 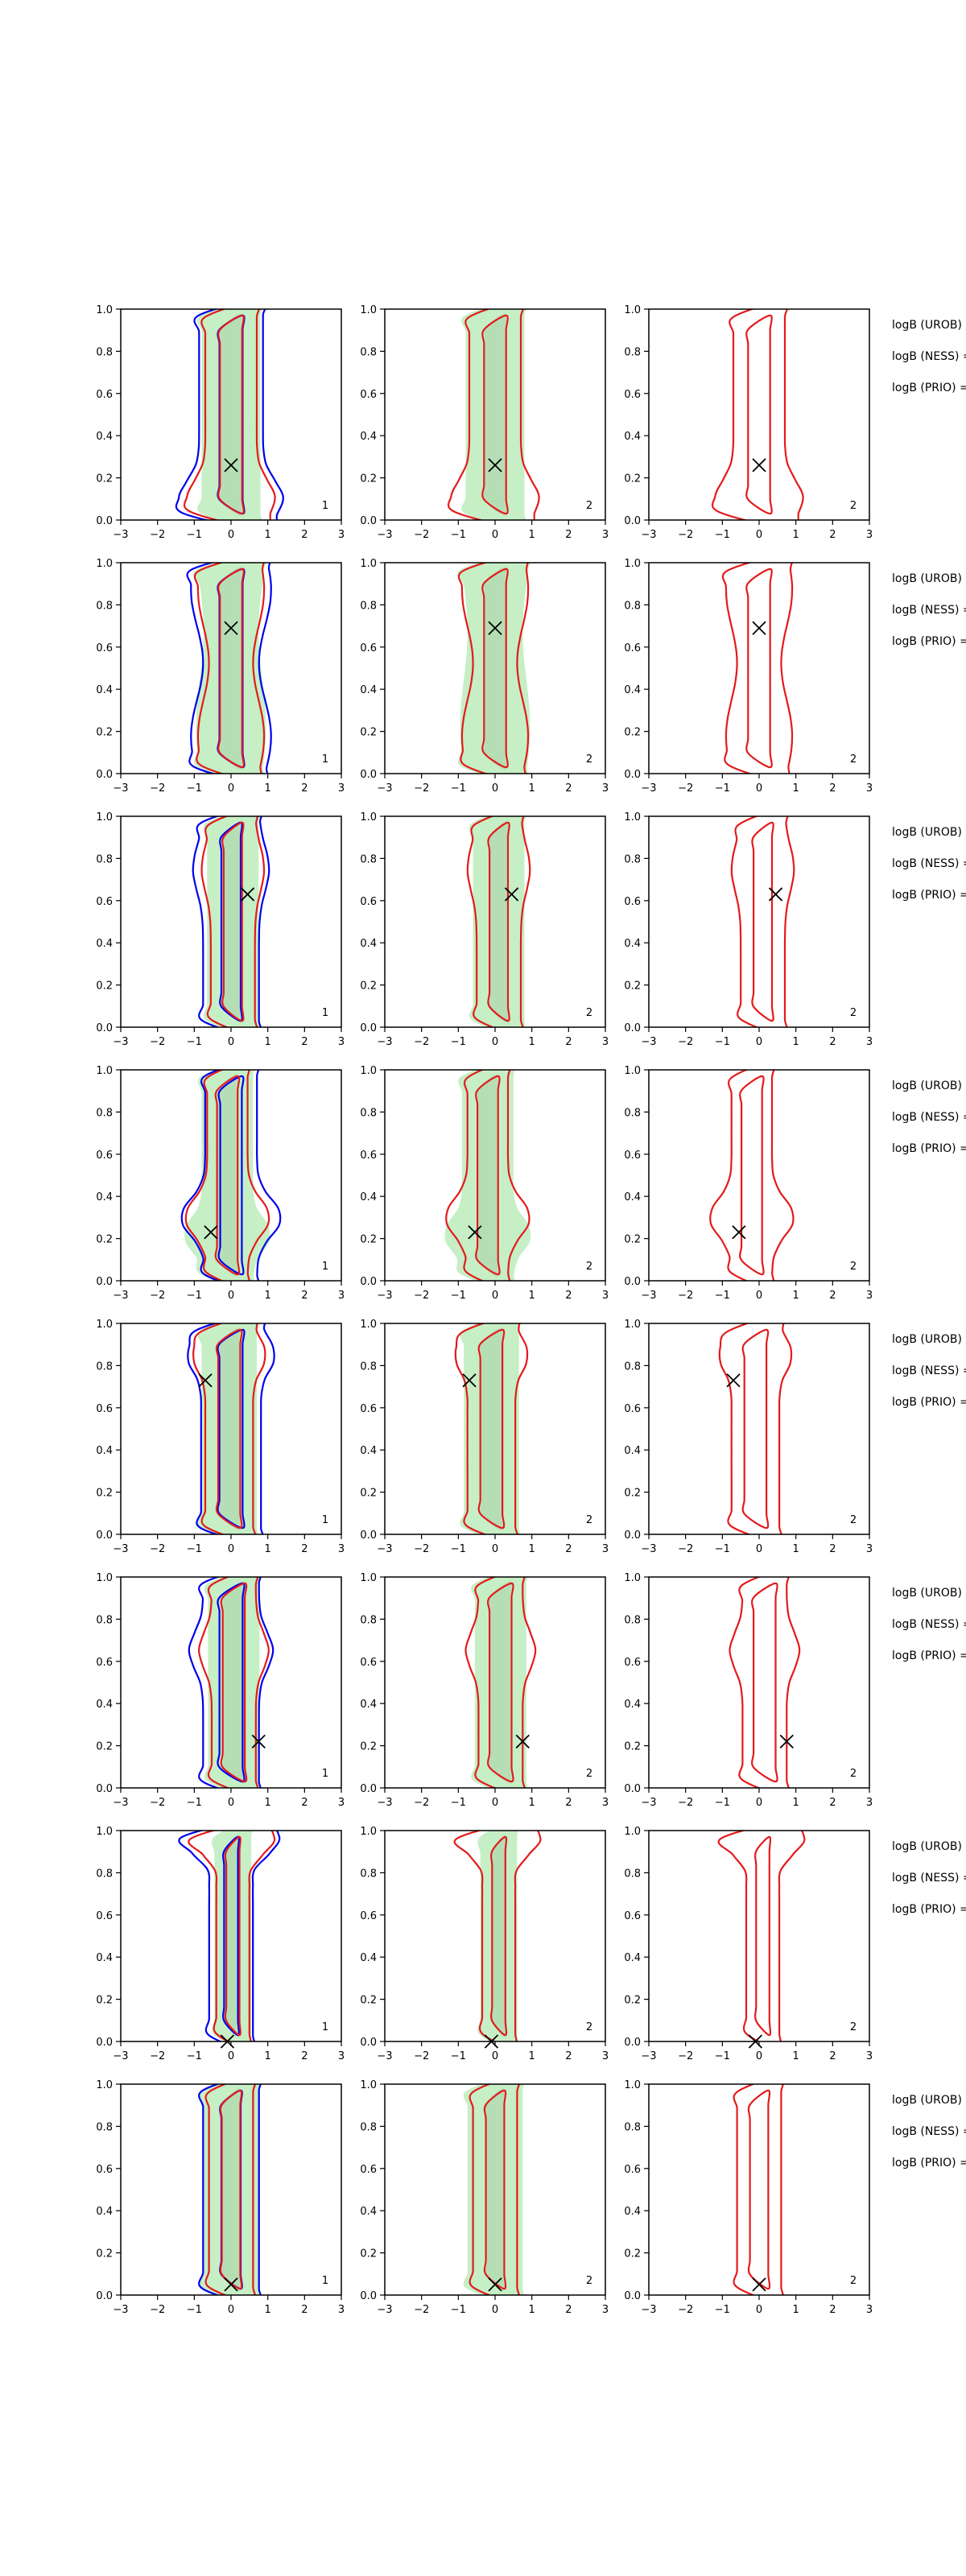 What do you see at coordinates (221, 422) in the screenshot?
I see `panel-r1-c1: −3 −2 −1 0 1 2 3 0.0 0.2 0.4 0.6 0.8 1.0 1` at bounding box center [221, 422].